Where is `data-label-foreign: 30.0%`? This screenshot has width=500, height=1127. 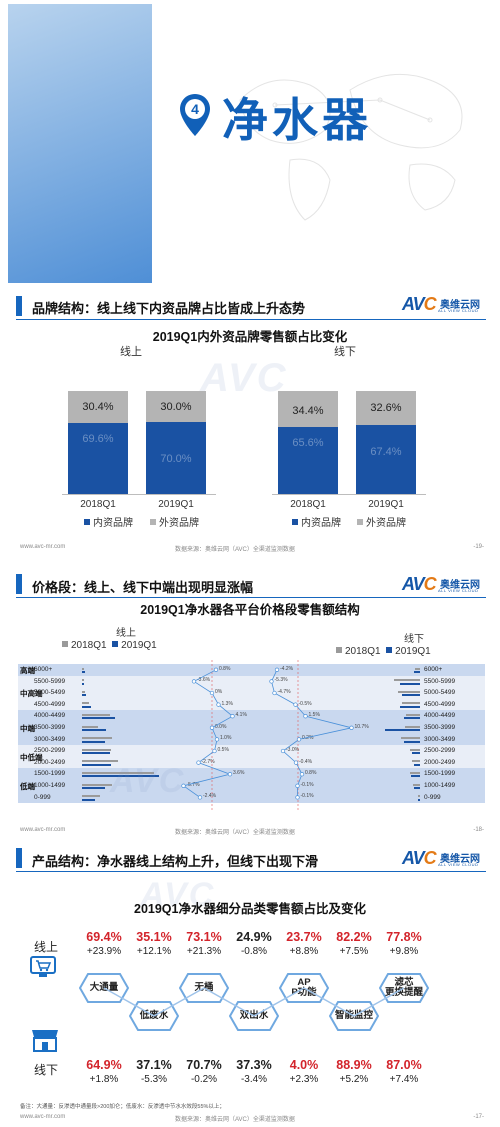 data-label-foreign: 30.0% is located at coordinates (176, 407).